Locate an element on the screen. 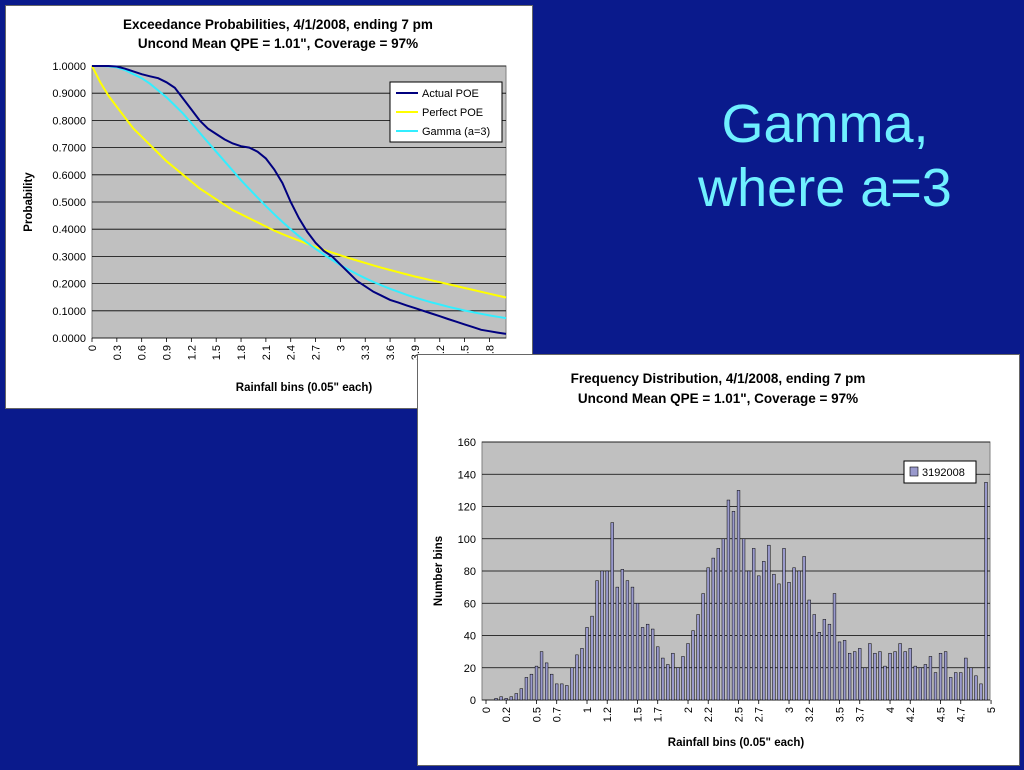 The height and width of the screenshot is (770, 1024). frequency-x-tick-label: 2 is located at coordinates (689, 710).